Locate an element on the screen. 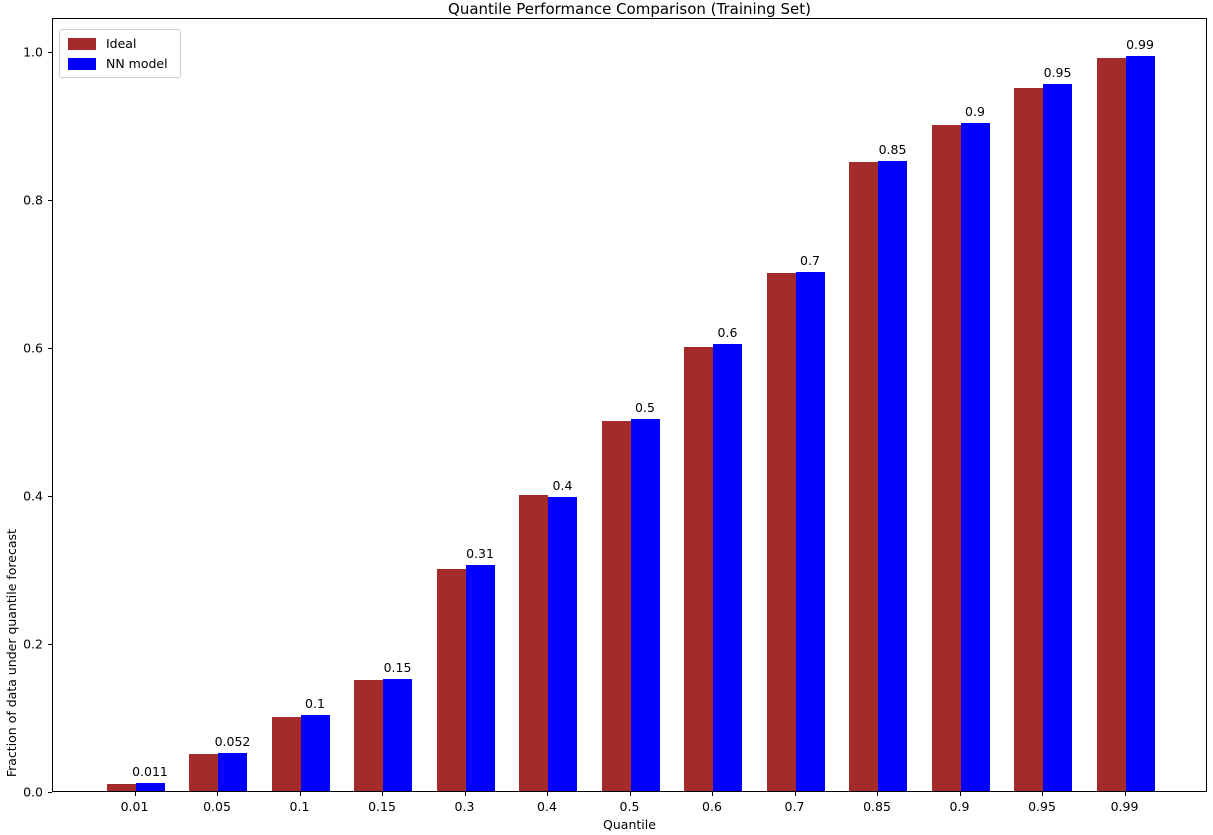  bar-value-label: 0.99 is located at coordinates (1140, 45).